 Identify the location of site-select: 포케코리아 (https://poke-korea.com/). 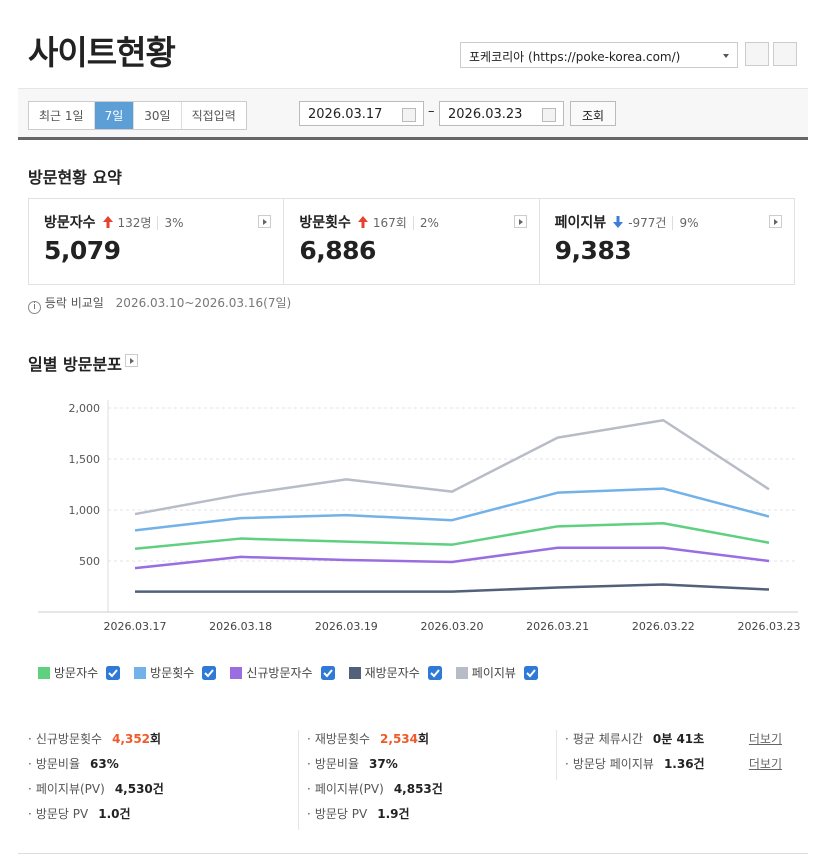
(599, 55).